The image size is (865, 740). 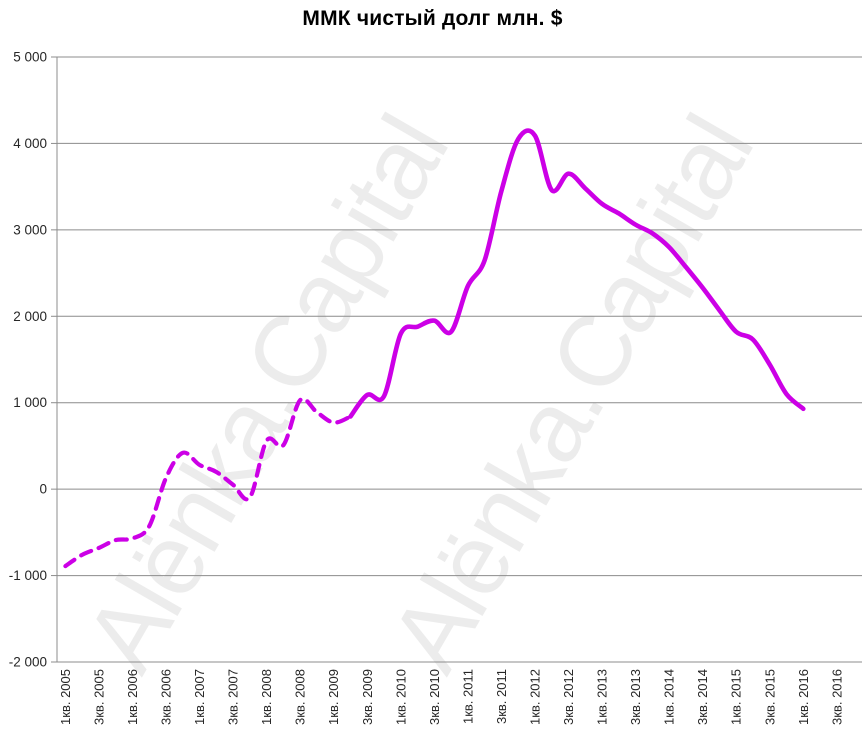 What do you see at coordinates (30, 402) in the screenshot?
I see `y-tick-label: 1 000` at bounding box center [30, 402].